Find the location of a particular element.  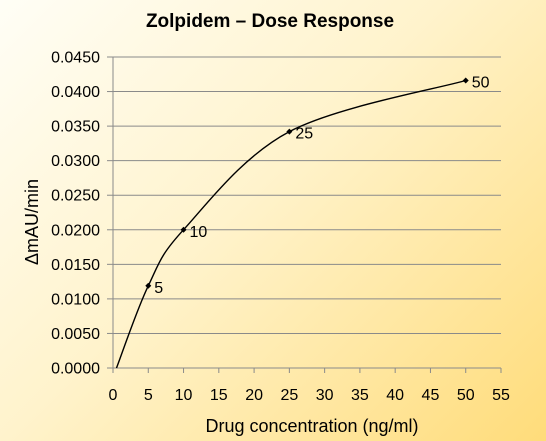

x-tick-label: 30 is located at coordinates (325, 395).